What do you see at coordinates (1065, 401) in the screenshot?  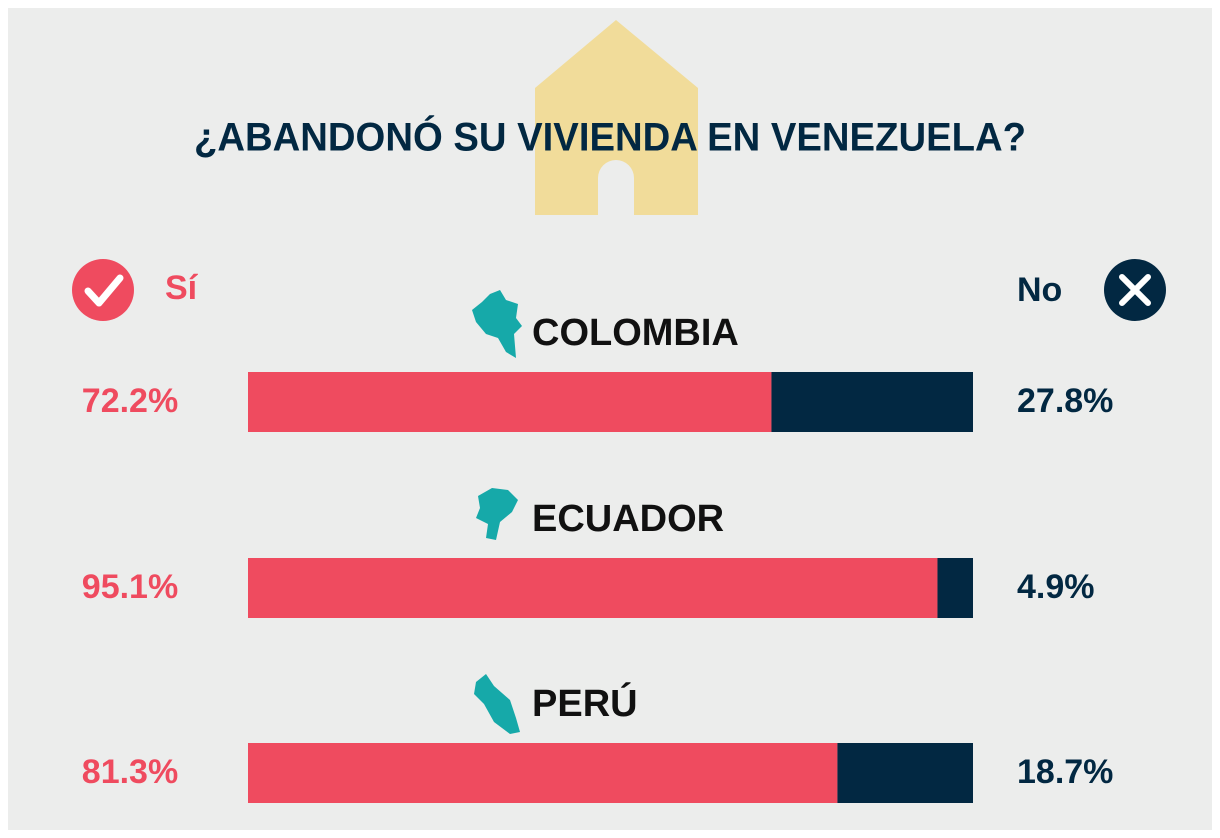 I see `value-label: 27.8%` at bounding box center [1065, 401].